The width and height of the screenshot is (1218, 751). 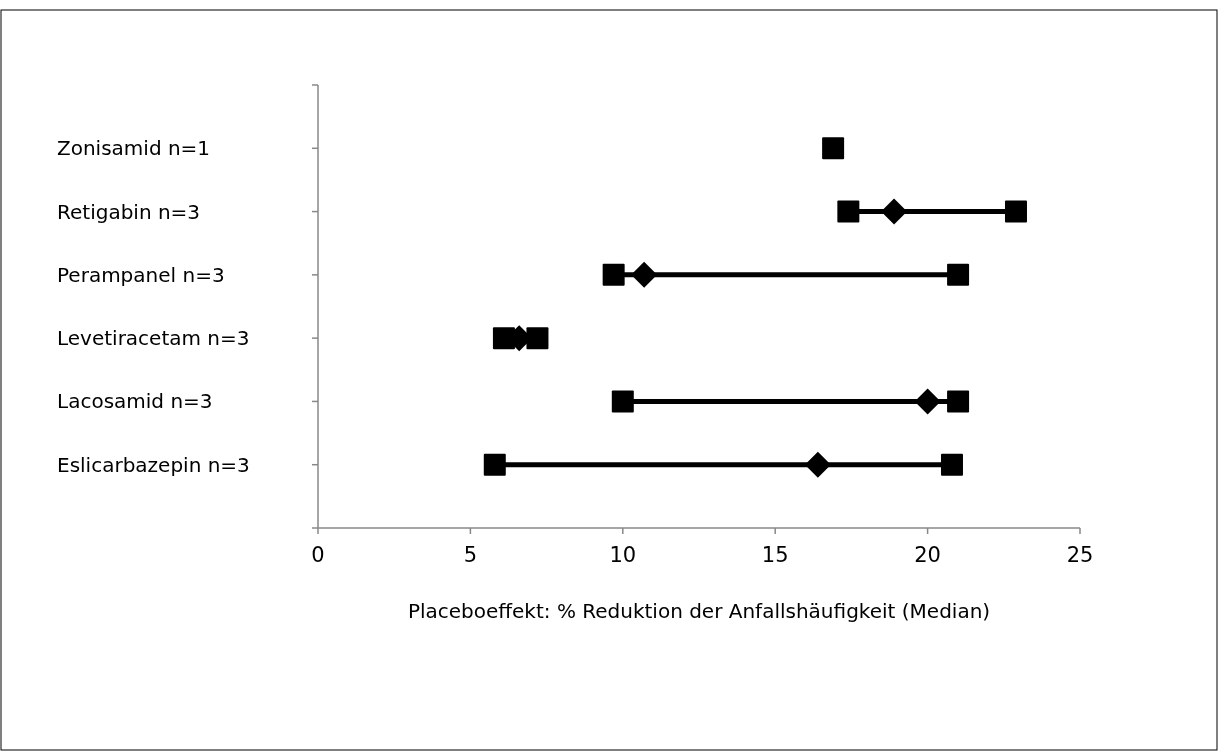 What do you see at coordinates (153, 338) in the screenshot?
I see `y-tick-label: Levetiracetam n=3` at bounding box center [153, 338].